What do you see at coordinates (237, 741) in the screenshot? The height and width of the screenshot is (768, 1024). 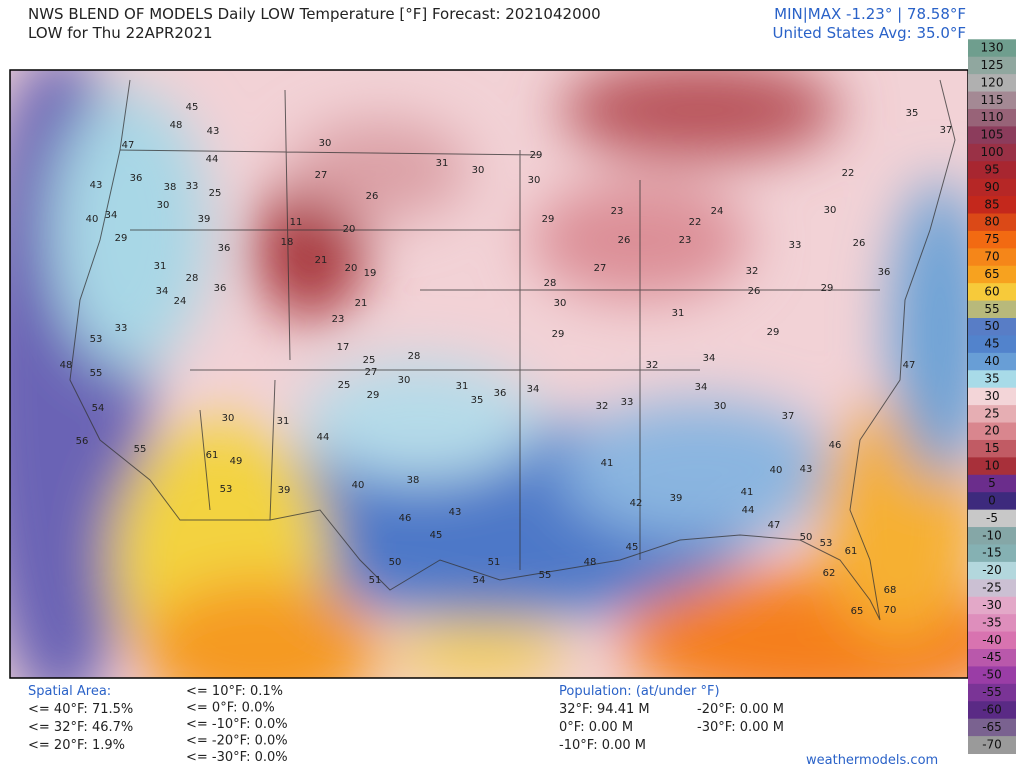 I see `stat-line: <= -20°F: 0.0%` at bounding box center [237, 741].